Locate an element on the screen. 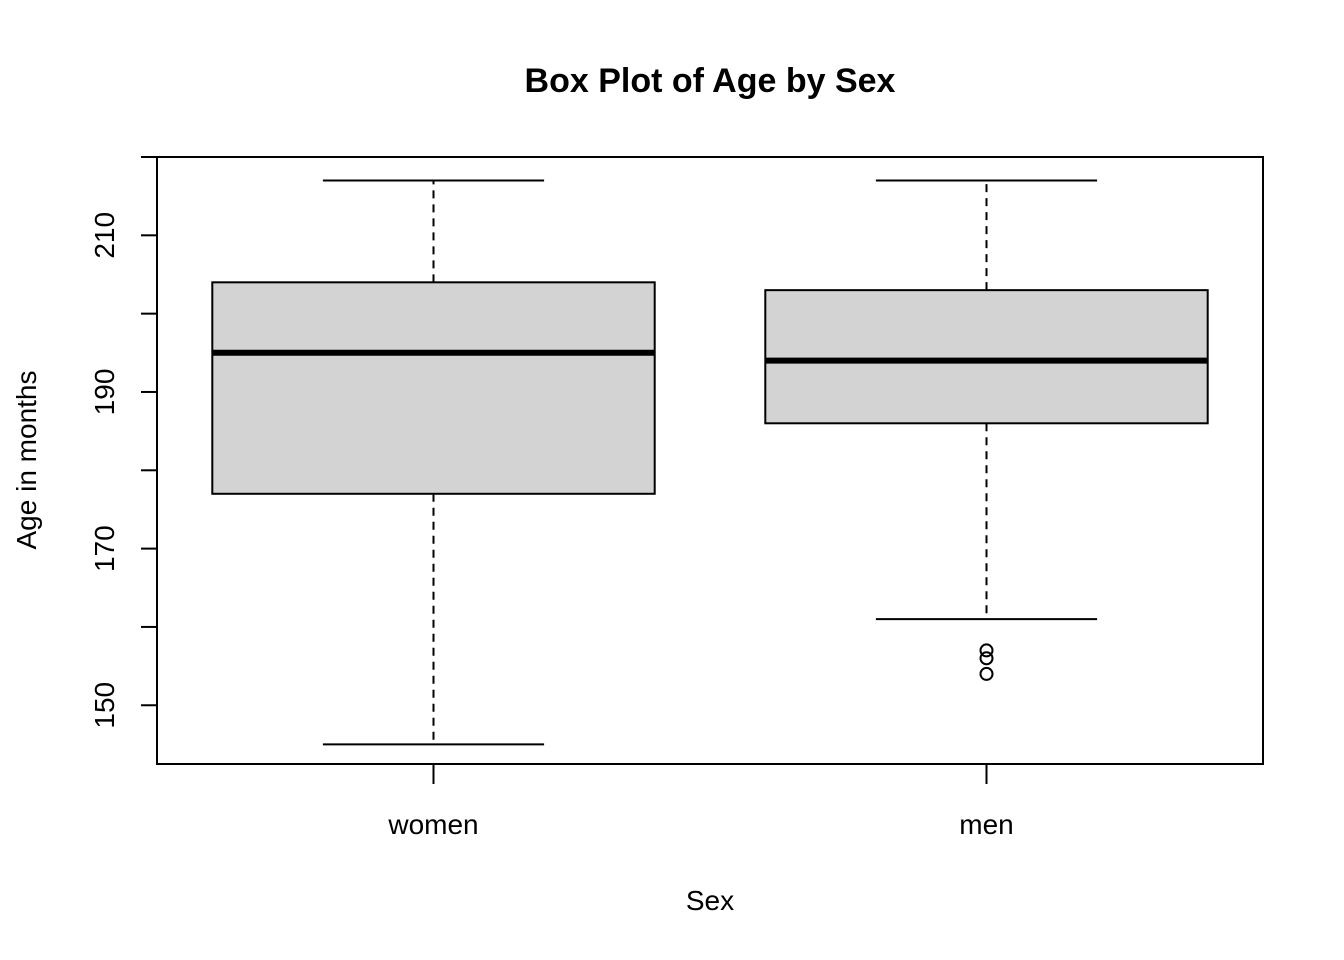  x-axis: women men is located at coordinates (700, 802).